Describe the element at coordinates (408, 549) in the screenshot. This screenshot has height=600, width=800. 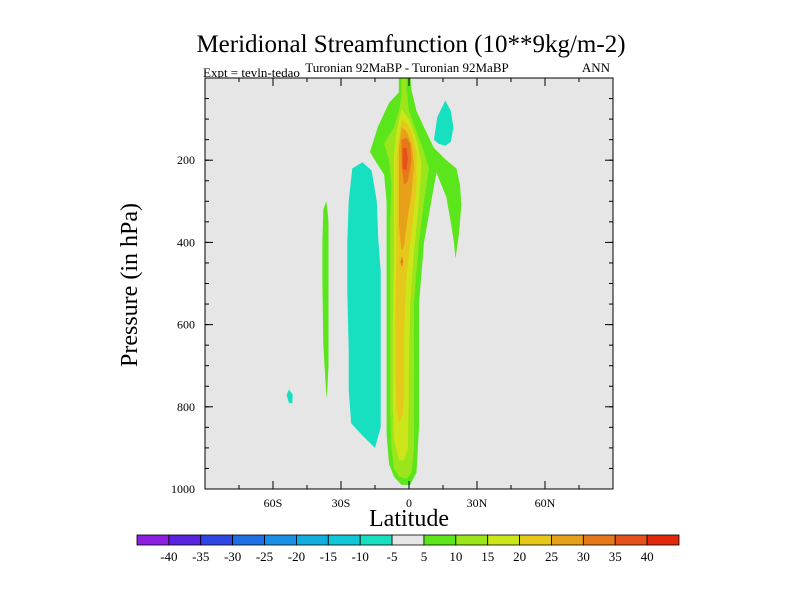
I see `colorbar: -40 -35 -30 -25 -20 -15 -10 -5 5 10 15 20 25 30 35 40` at that location.